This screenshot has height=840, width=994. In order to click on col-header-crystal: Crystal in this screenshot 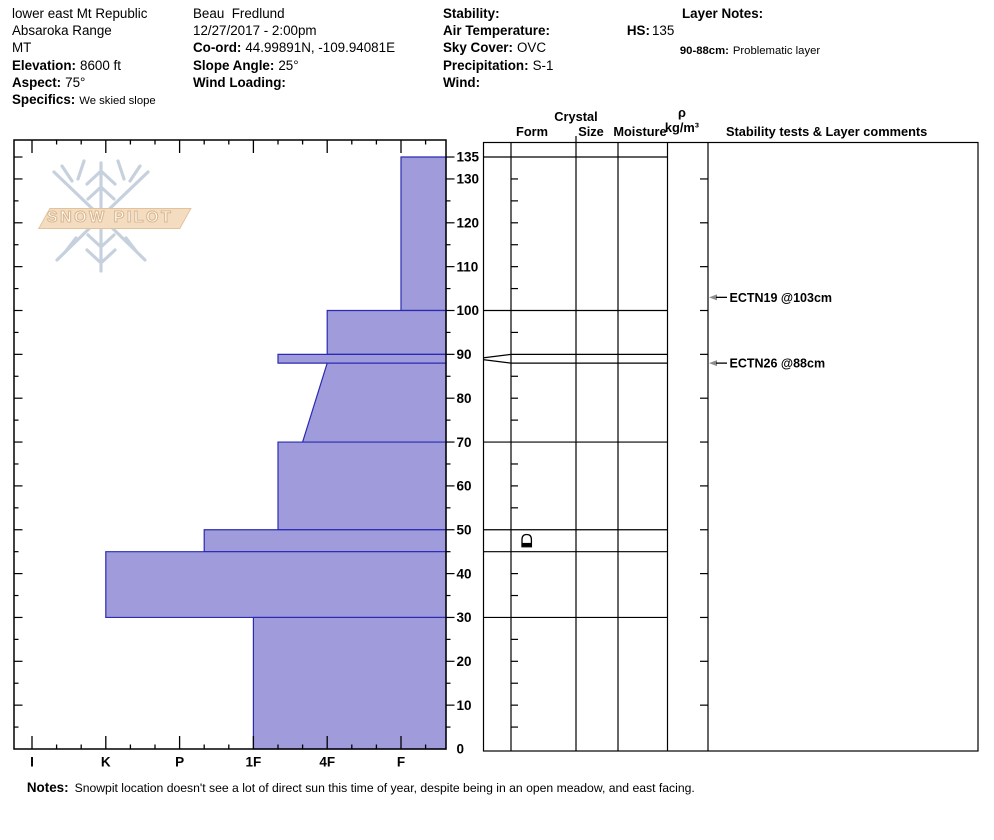, I will do `click(576, 116)`.